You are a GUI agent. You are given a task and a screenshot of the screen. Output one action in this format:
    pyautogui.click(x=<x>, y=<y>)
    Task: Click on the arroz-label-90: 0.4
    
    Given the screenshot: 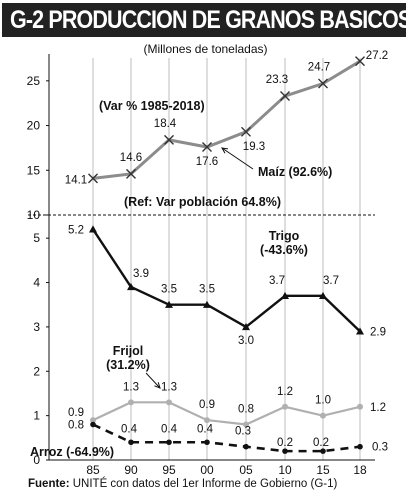 What is the action you would take?
    pyautogui.click(x=129, y=429)
    